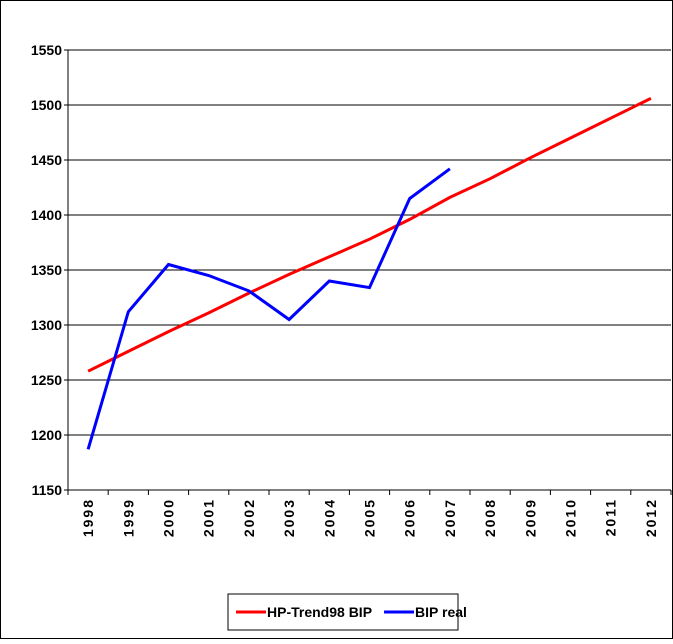 This screenshot has height=644, width=673. I want to click on x-tick-label: 2005, so click(370, 517).